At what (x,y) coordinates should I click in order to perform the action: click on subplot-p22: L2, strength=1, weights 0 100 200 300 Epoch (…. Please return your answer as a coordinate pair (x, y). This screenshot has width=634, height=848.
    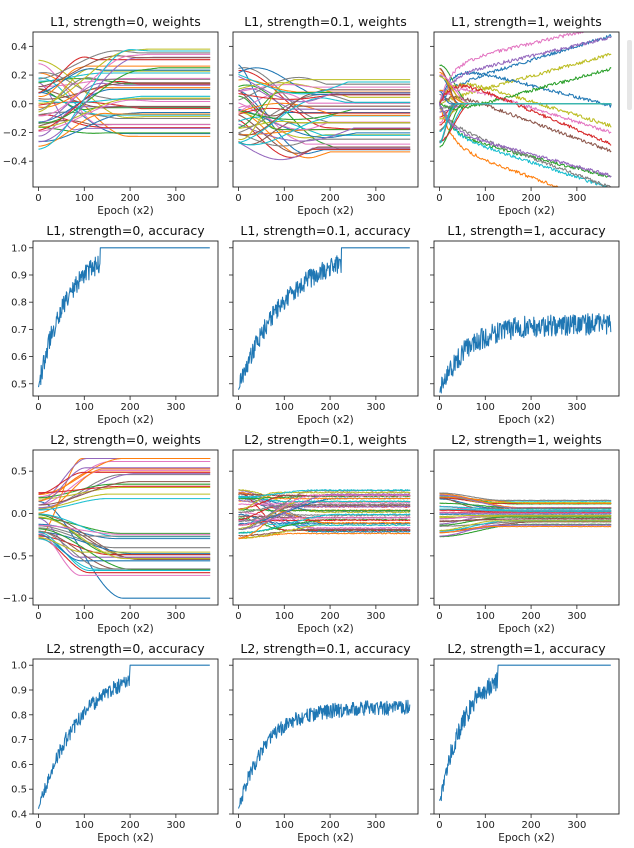
    Looking at the image, I should click on (525, 533).